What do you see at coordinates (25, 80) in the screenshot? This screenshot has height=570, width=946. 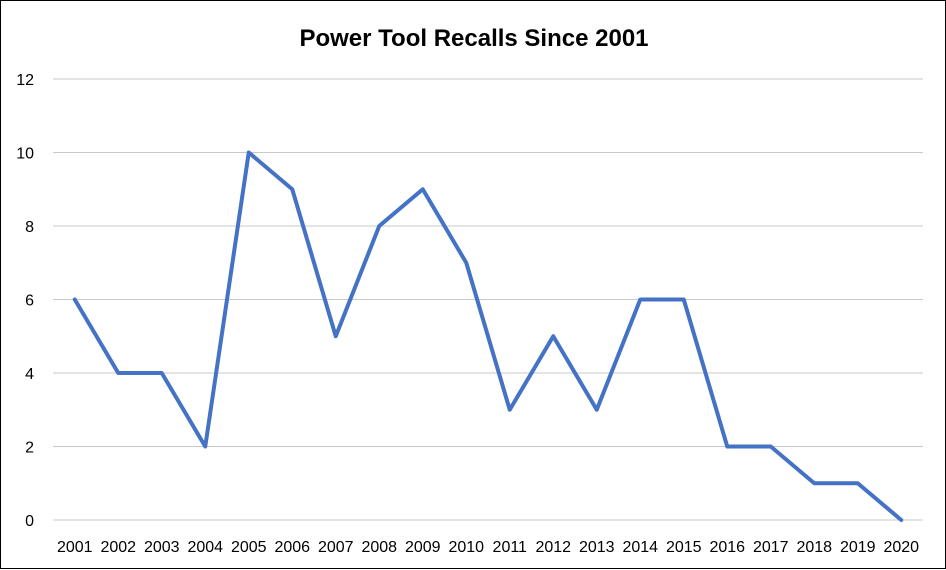 I see `y-tick-label: 12` at bounding box center [25, 80].